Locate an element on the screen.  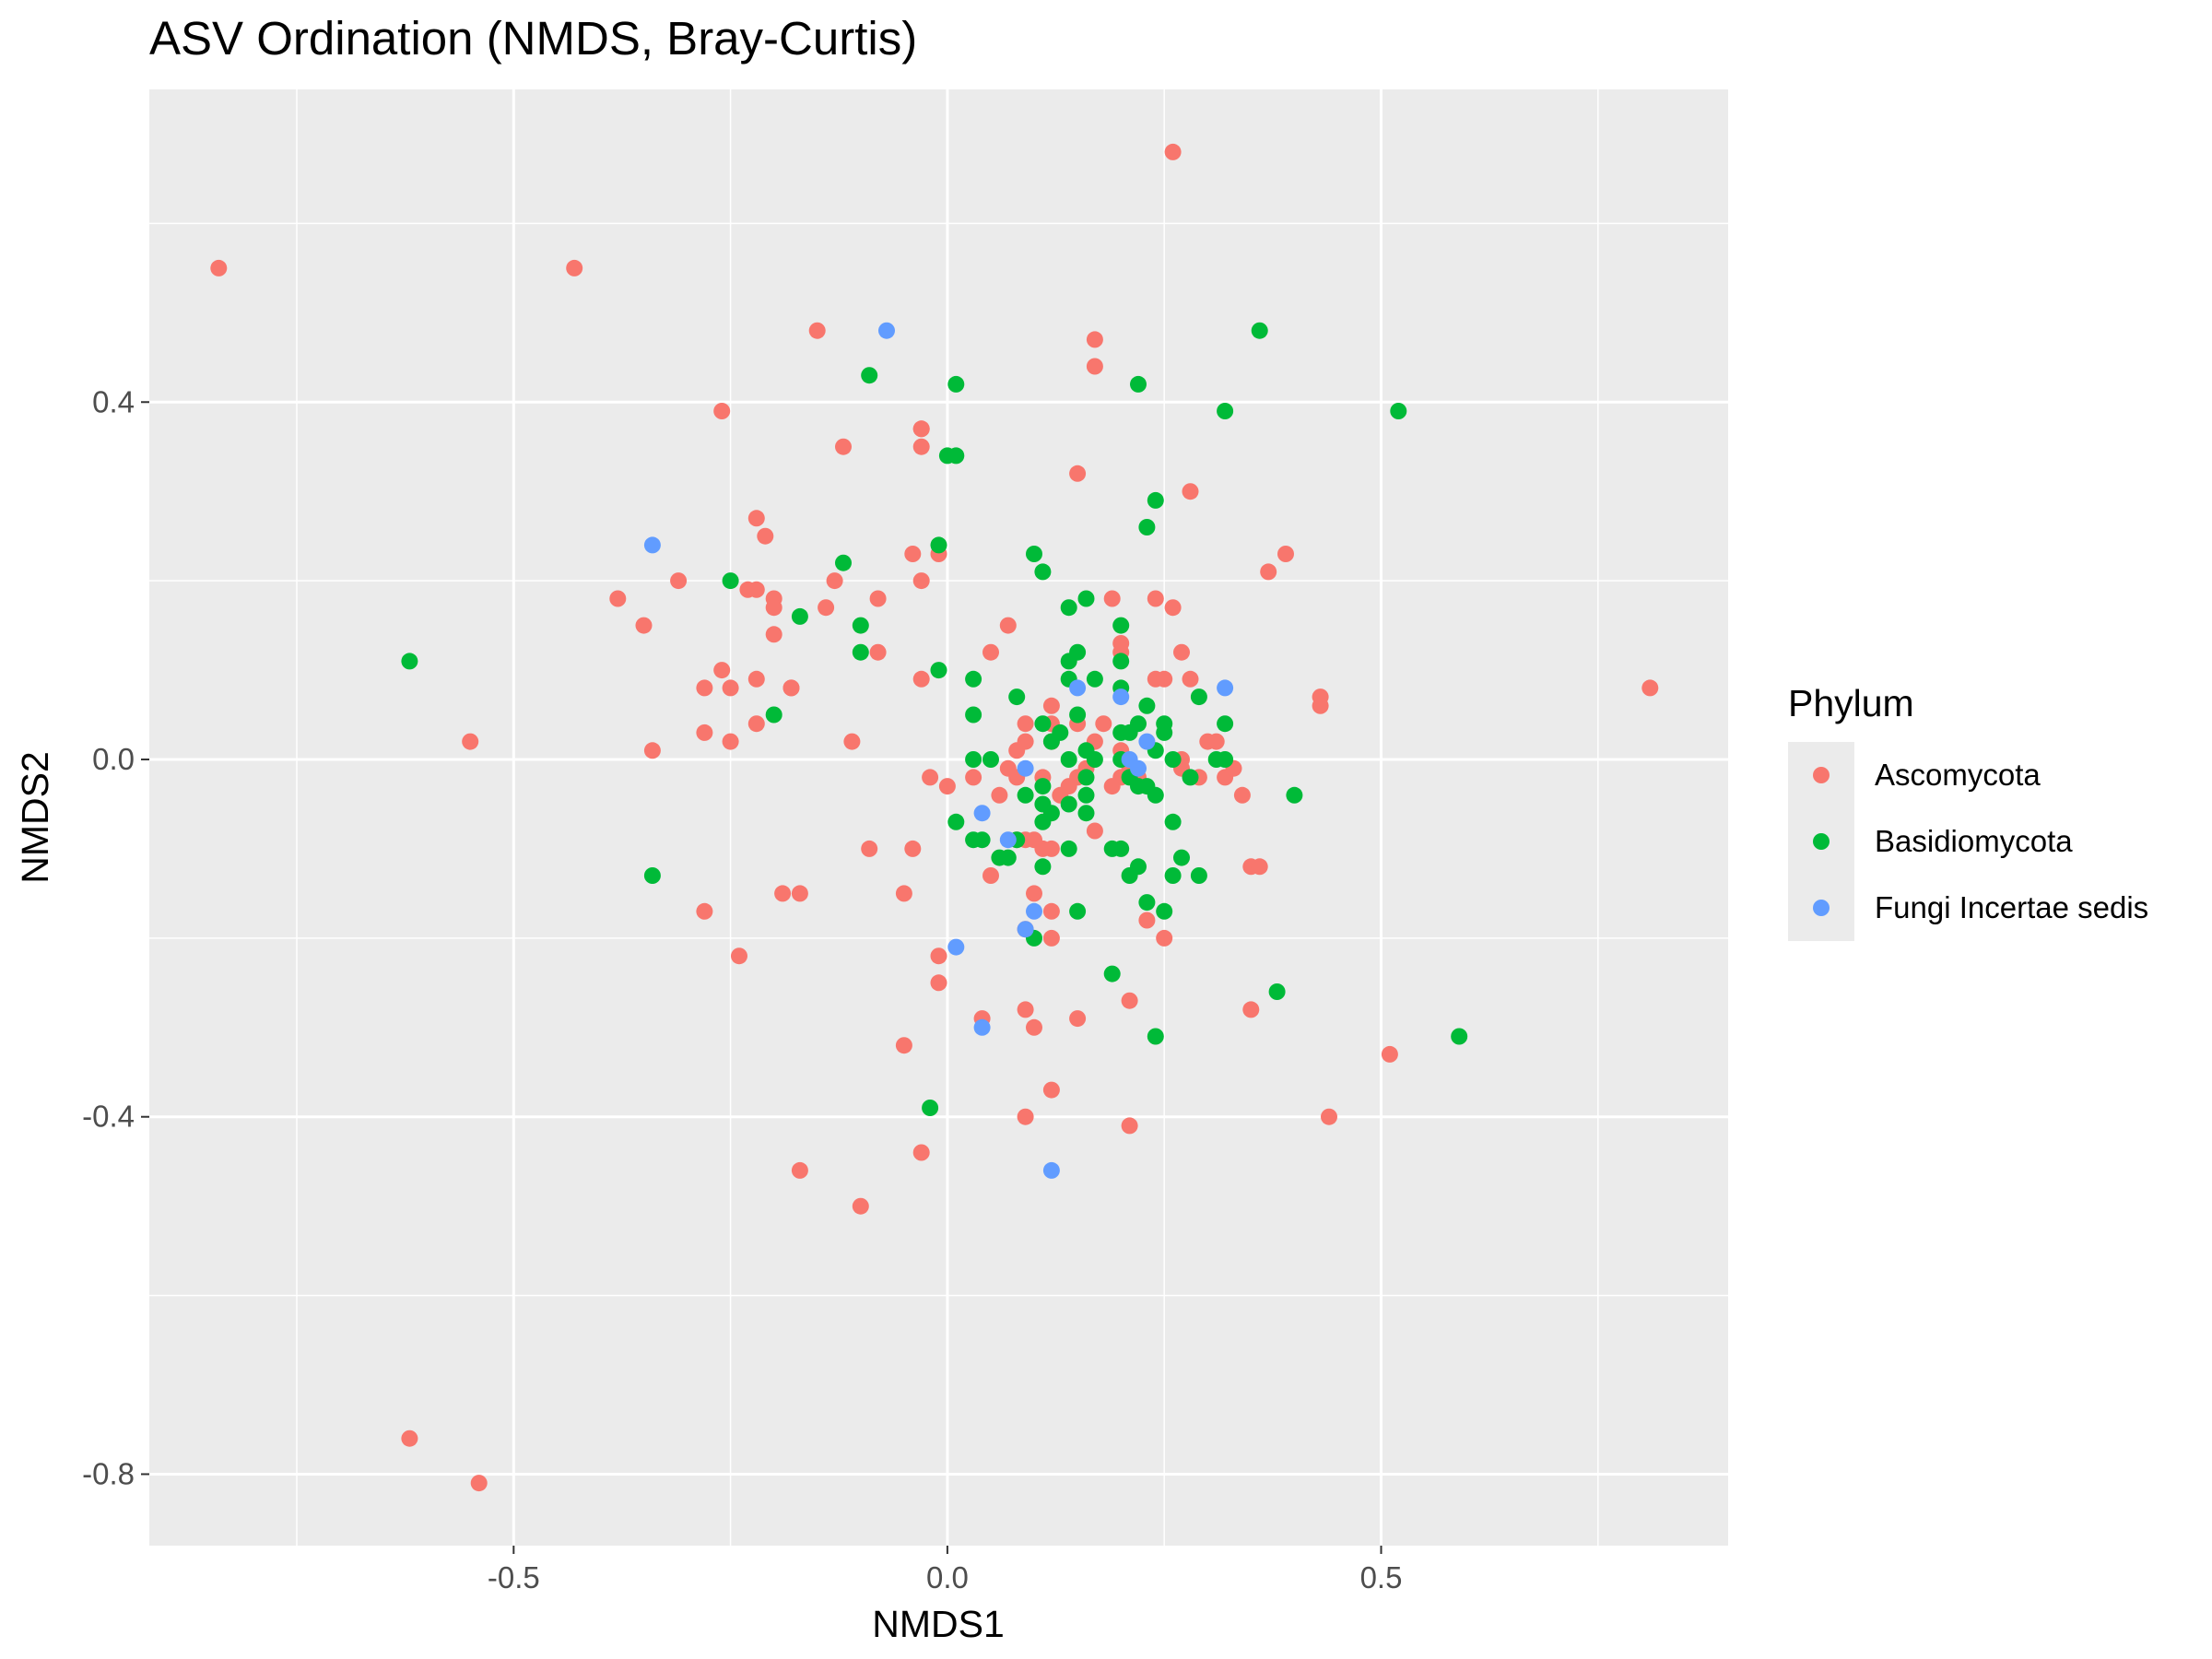
legend-label: Ascomycota is located at coordinates (1958, 775).